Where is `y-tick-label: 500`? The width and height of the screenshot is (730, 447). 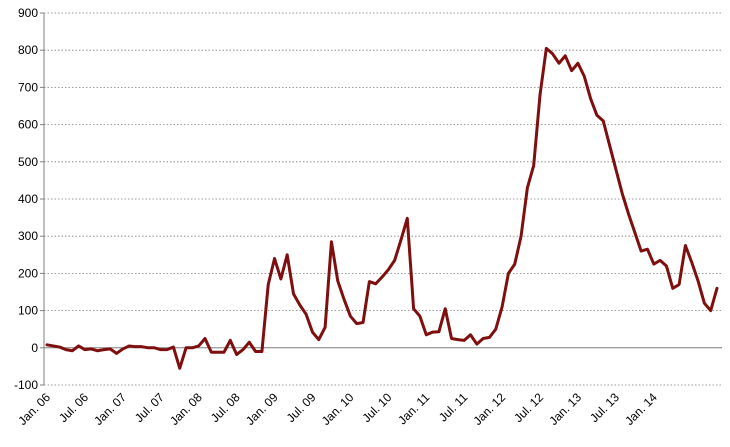
y-tick-label: 500 is located at coordinates (28, 162).